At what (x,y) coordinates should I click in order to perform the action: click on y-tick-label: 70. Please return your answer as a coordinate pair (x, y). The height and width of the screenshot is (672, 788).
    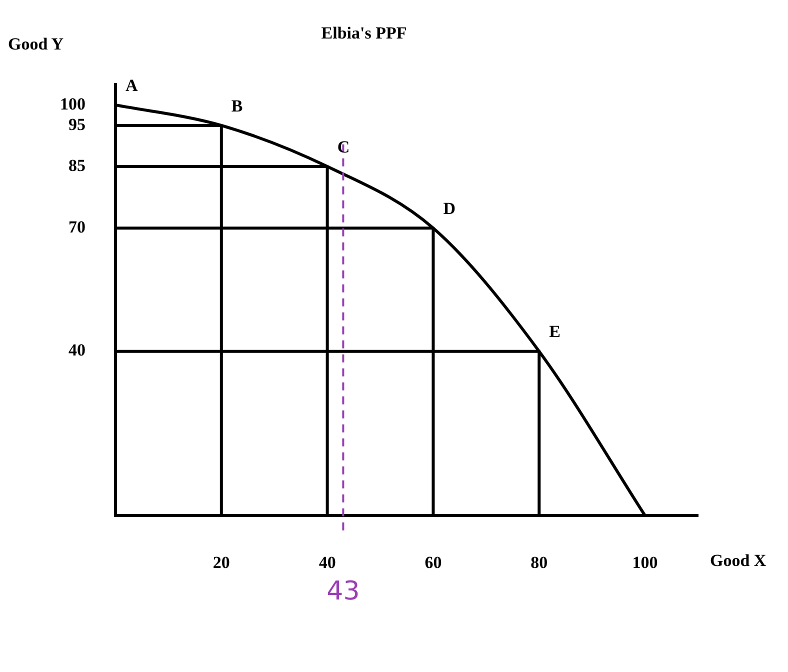
    Looking at the image, I should click on (77, 227).